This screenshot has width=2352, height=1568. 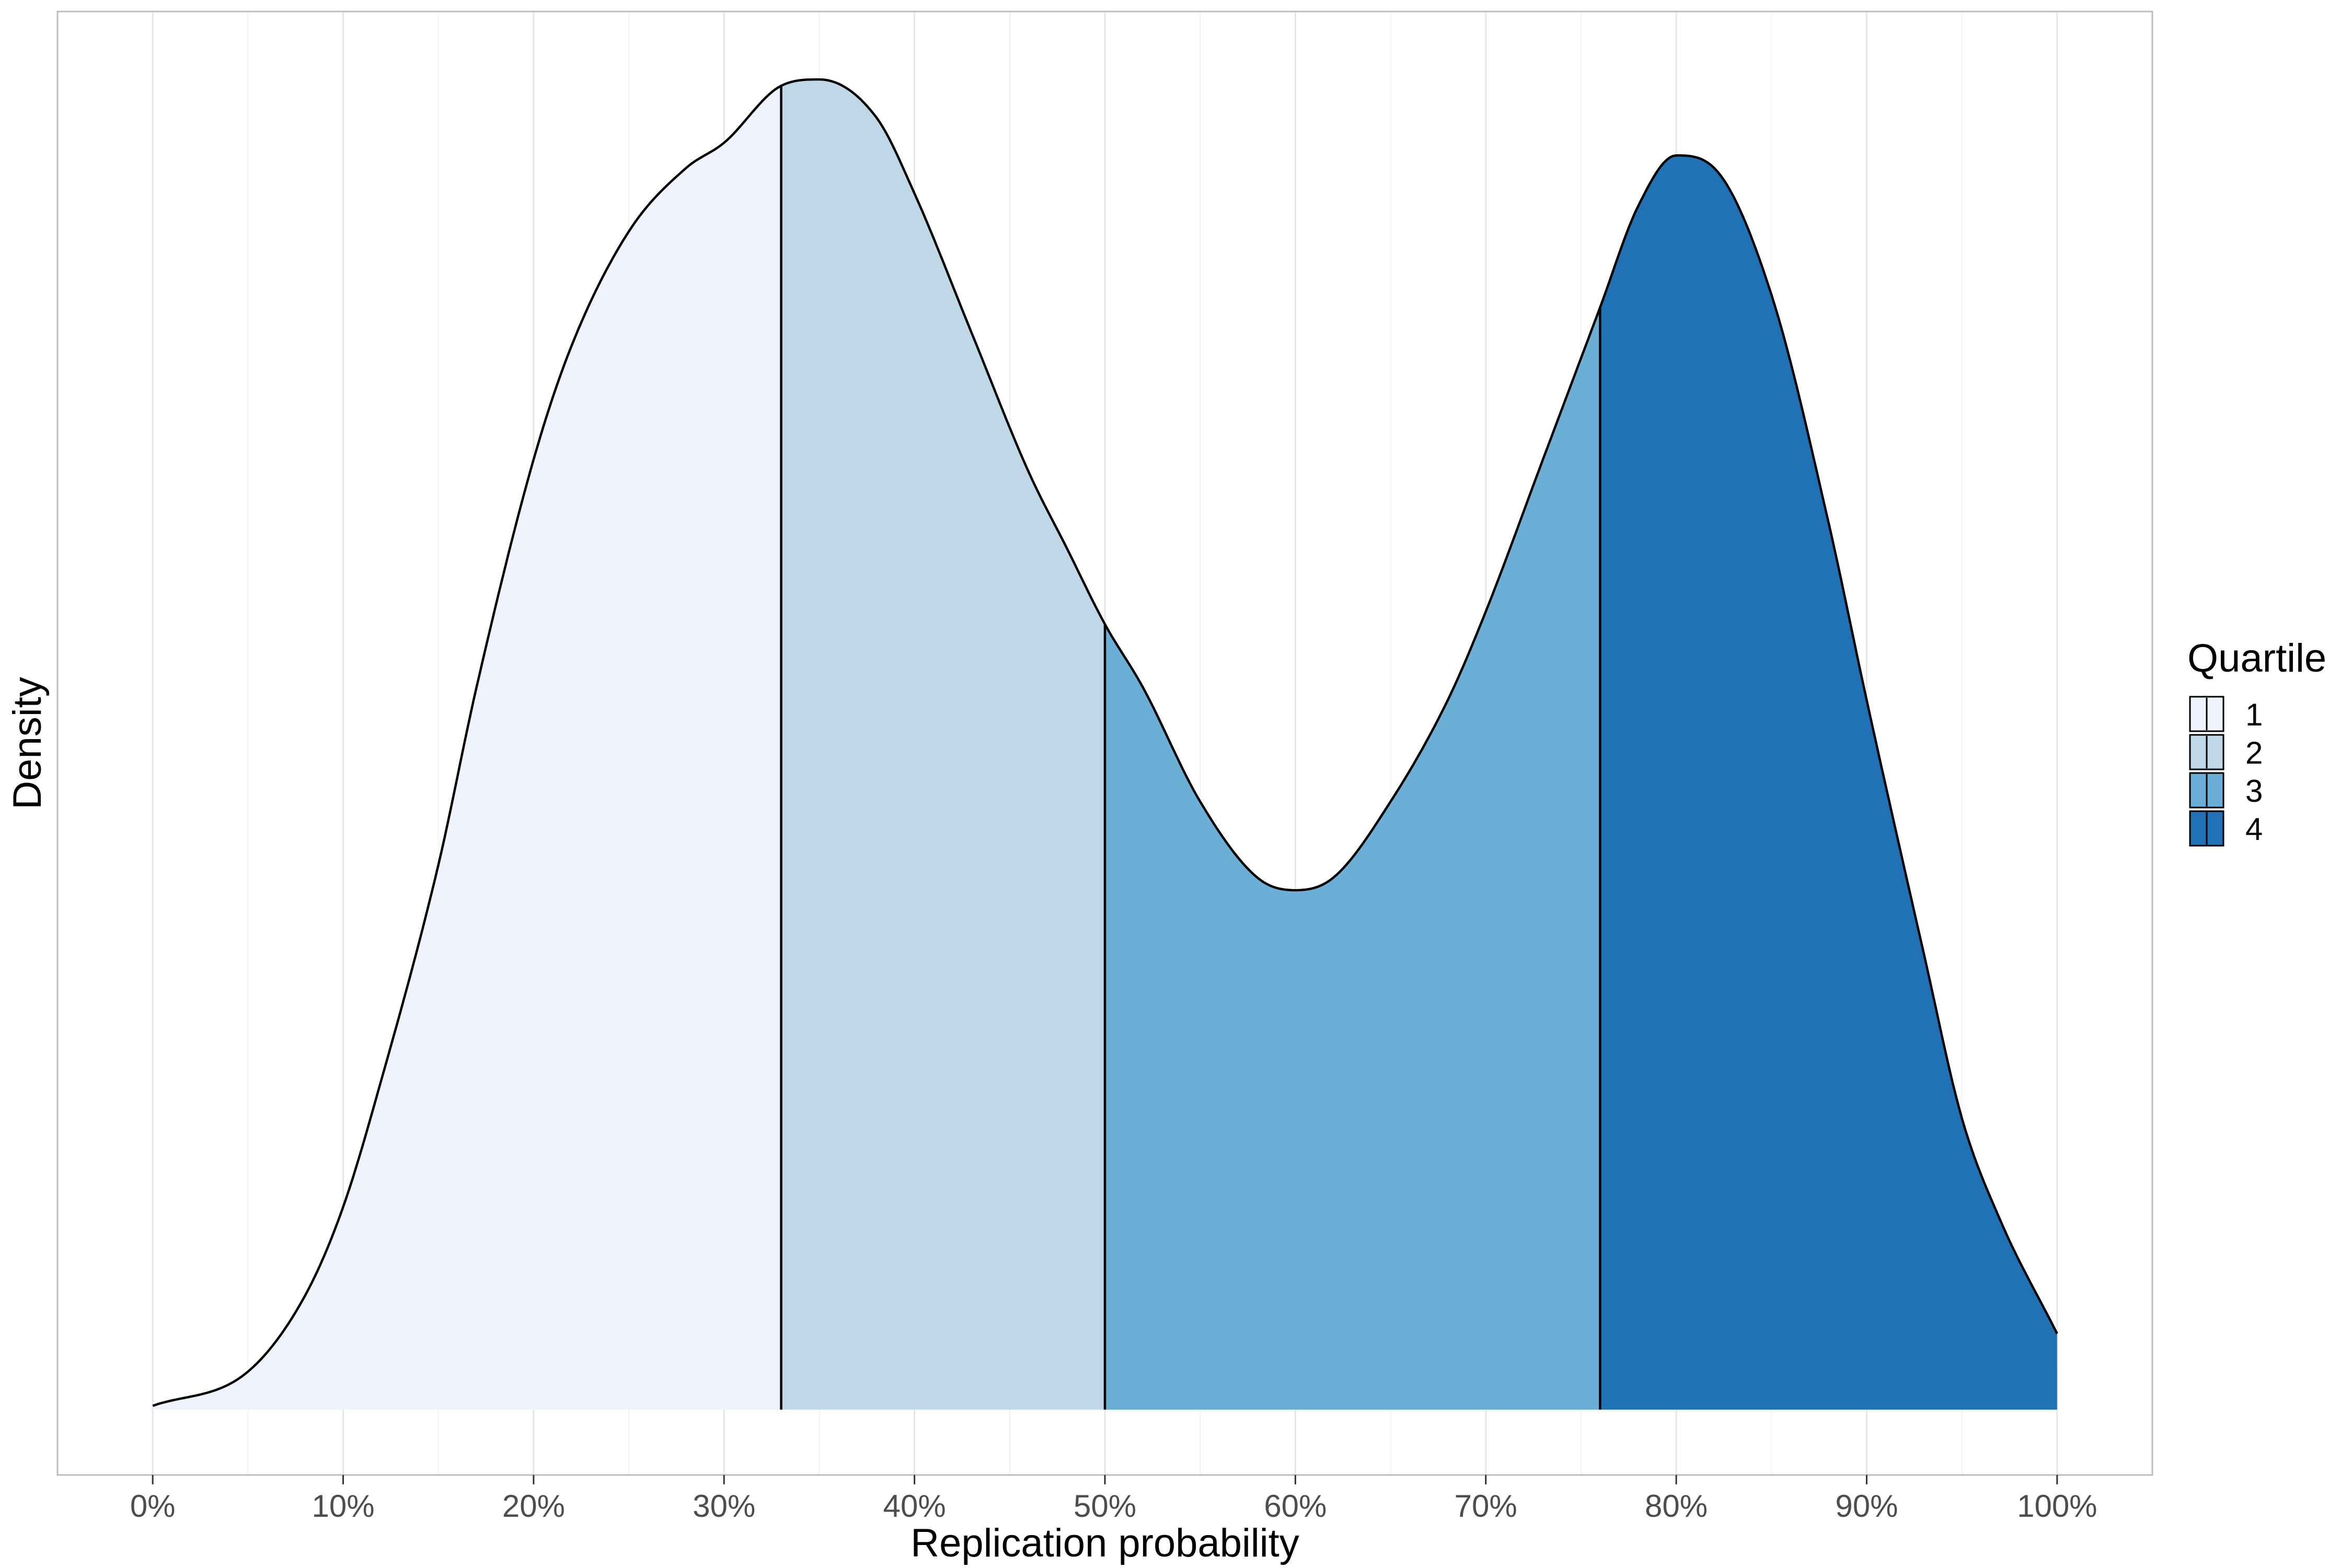 I want to click on x-tick-label: 30%, so click(x=724, y=1506).